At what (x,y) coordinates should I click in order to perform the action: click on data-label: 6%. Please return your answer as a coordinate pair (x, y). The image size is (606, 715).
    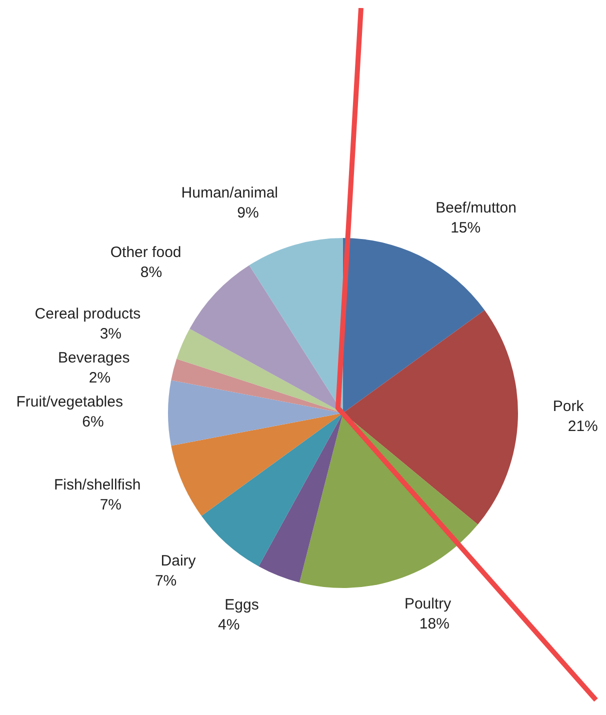
    Looking at the image, I should click on (93, 422).